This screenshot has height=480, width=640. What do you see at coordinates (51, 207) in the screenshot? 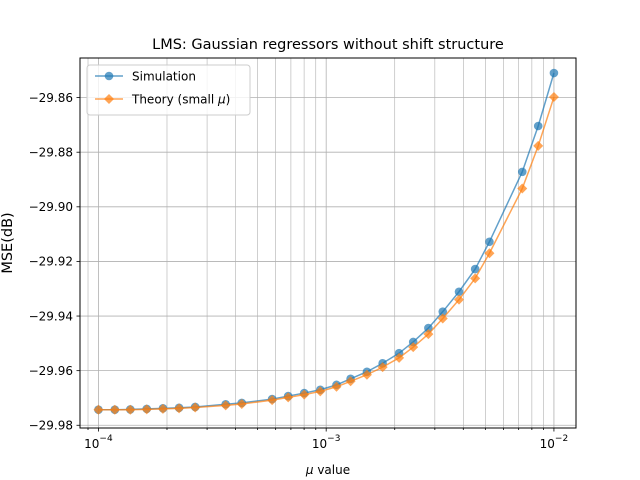
I see `y-tick-label: −29.90` at bounding box center [51, 207].